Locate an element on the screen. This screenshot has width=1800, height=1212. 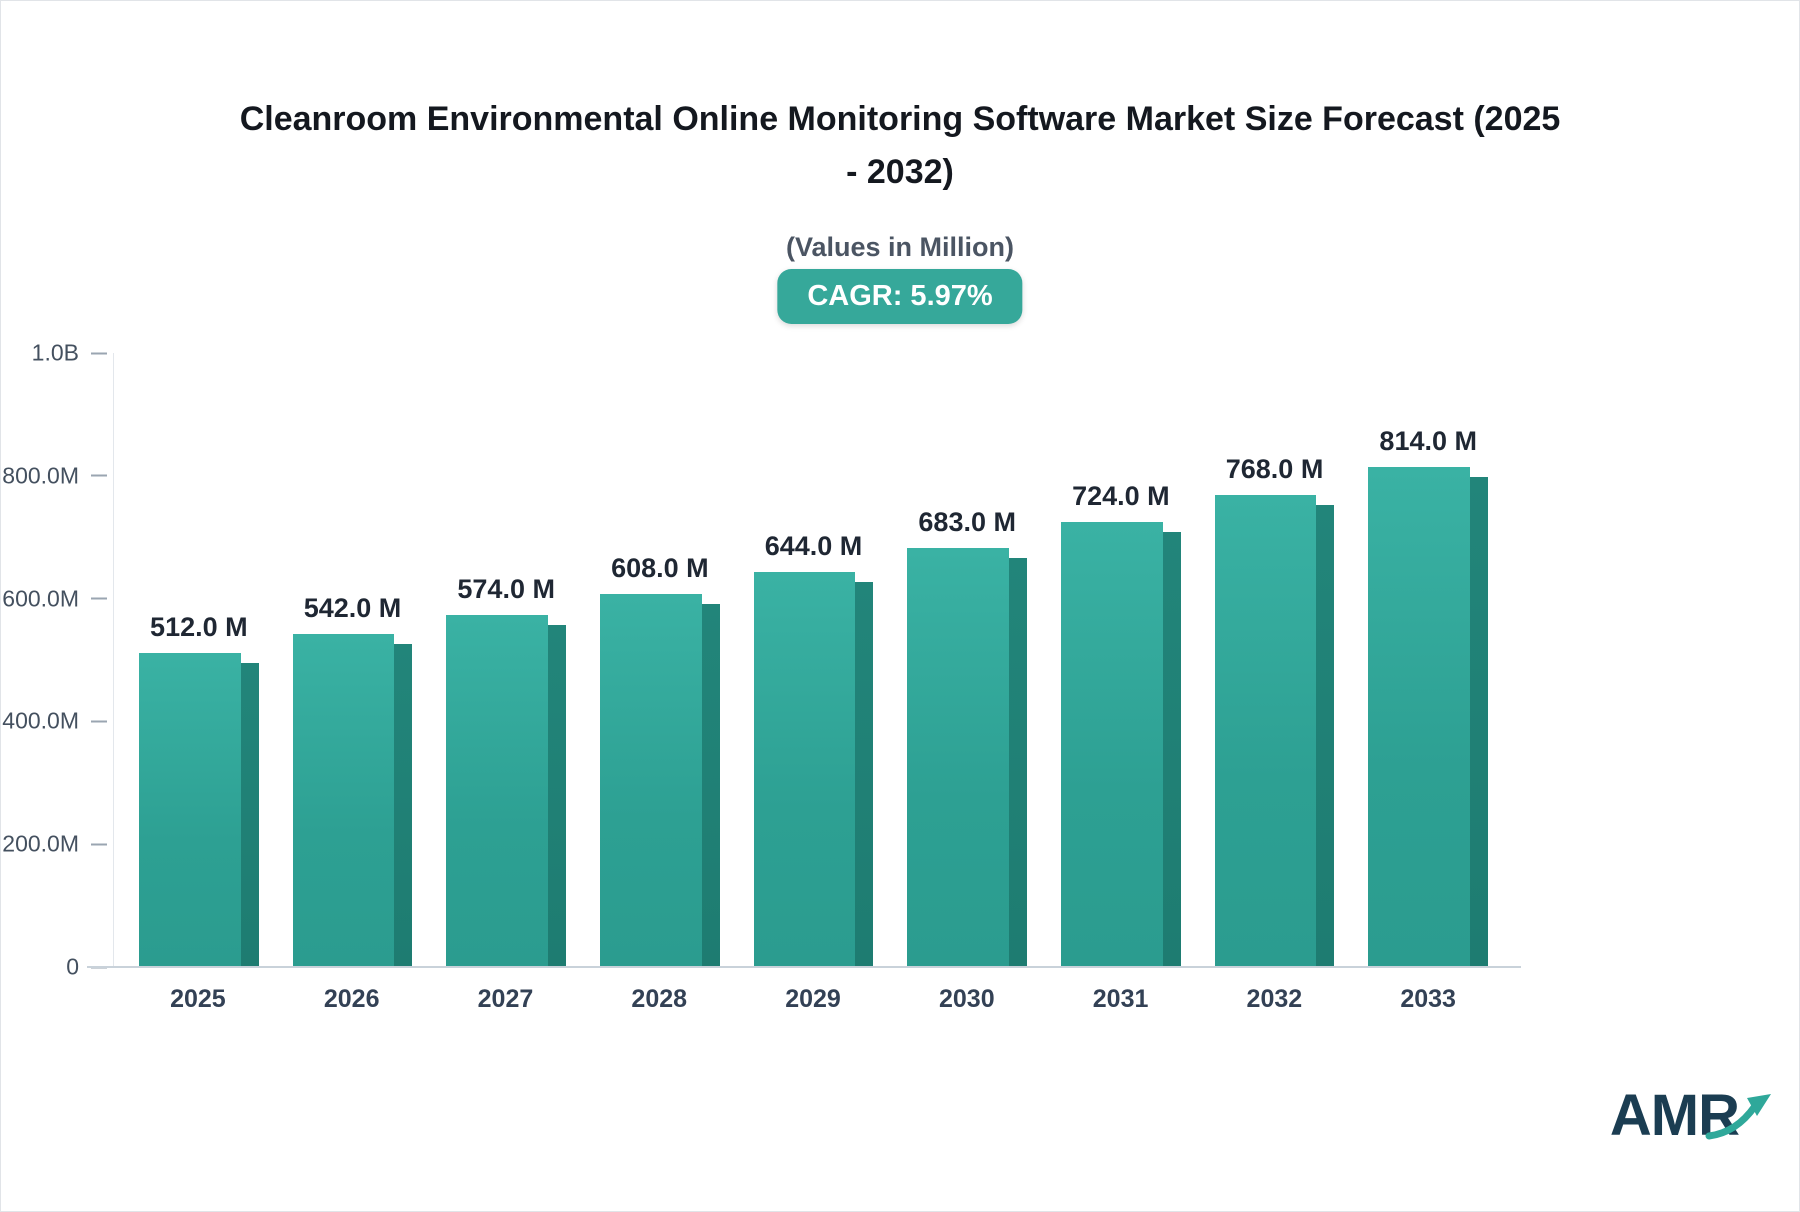
bar-slot: 574.0 M is located at coordinates (506, 660).